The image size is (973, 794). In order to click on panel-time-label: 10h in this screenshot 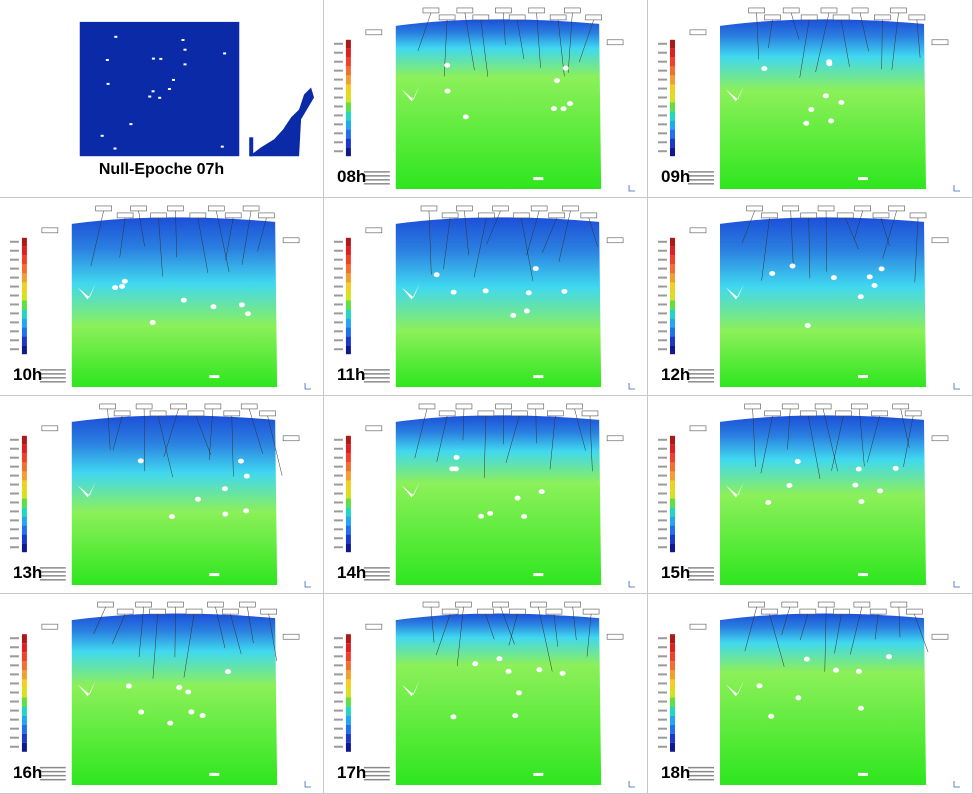, I will do `click(28, 374)`.